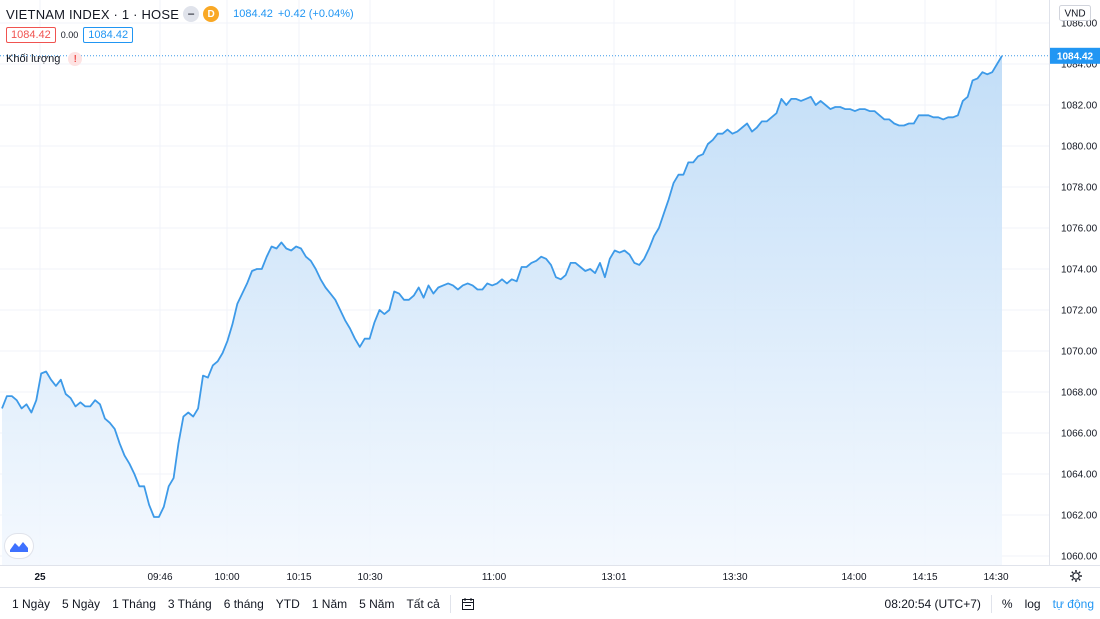 This screenshot has height=619, width=1100. What do you see at coordinates (369, 577) in the screenshot?
I see `x-tick-label: 10:30` at bounding box center [369, 577].